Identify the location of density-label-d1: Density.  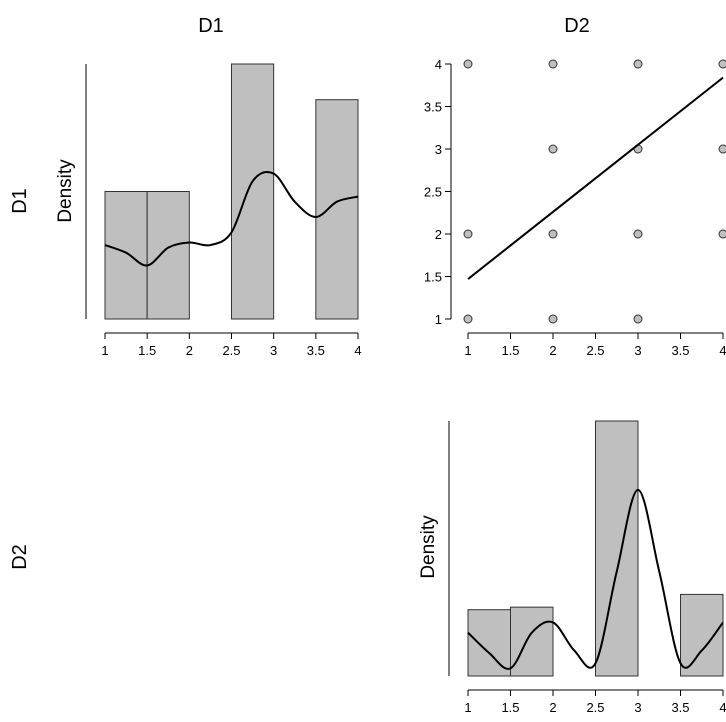
(65, 191).